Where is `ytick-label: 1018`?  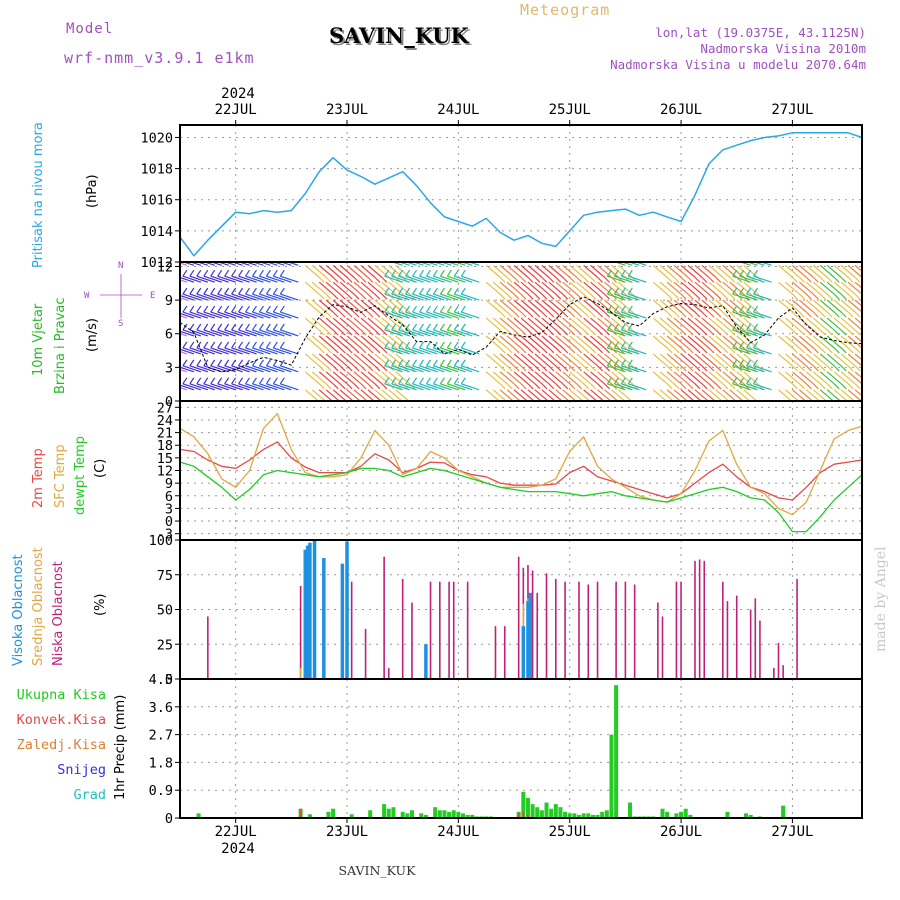
ytick-label: 1018 is located at coordinates (156, 170).